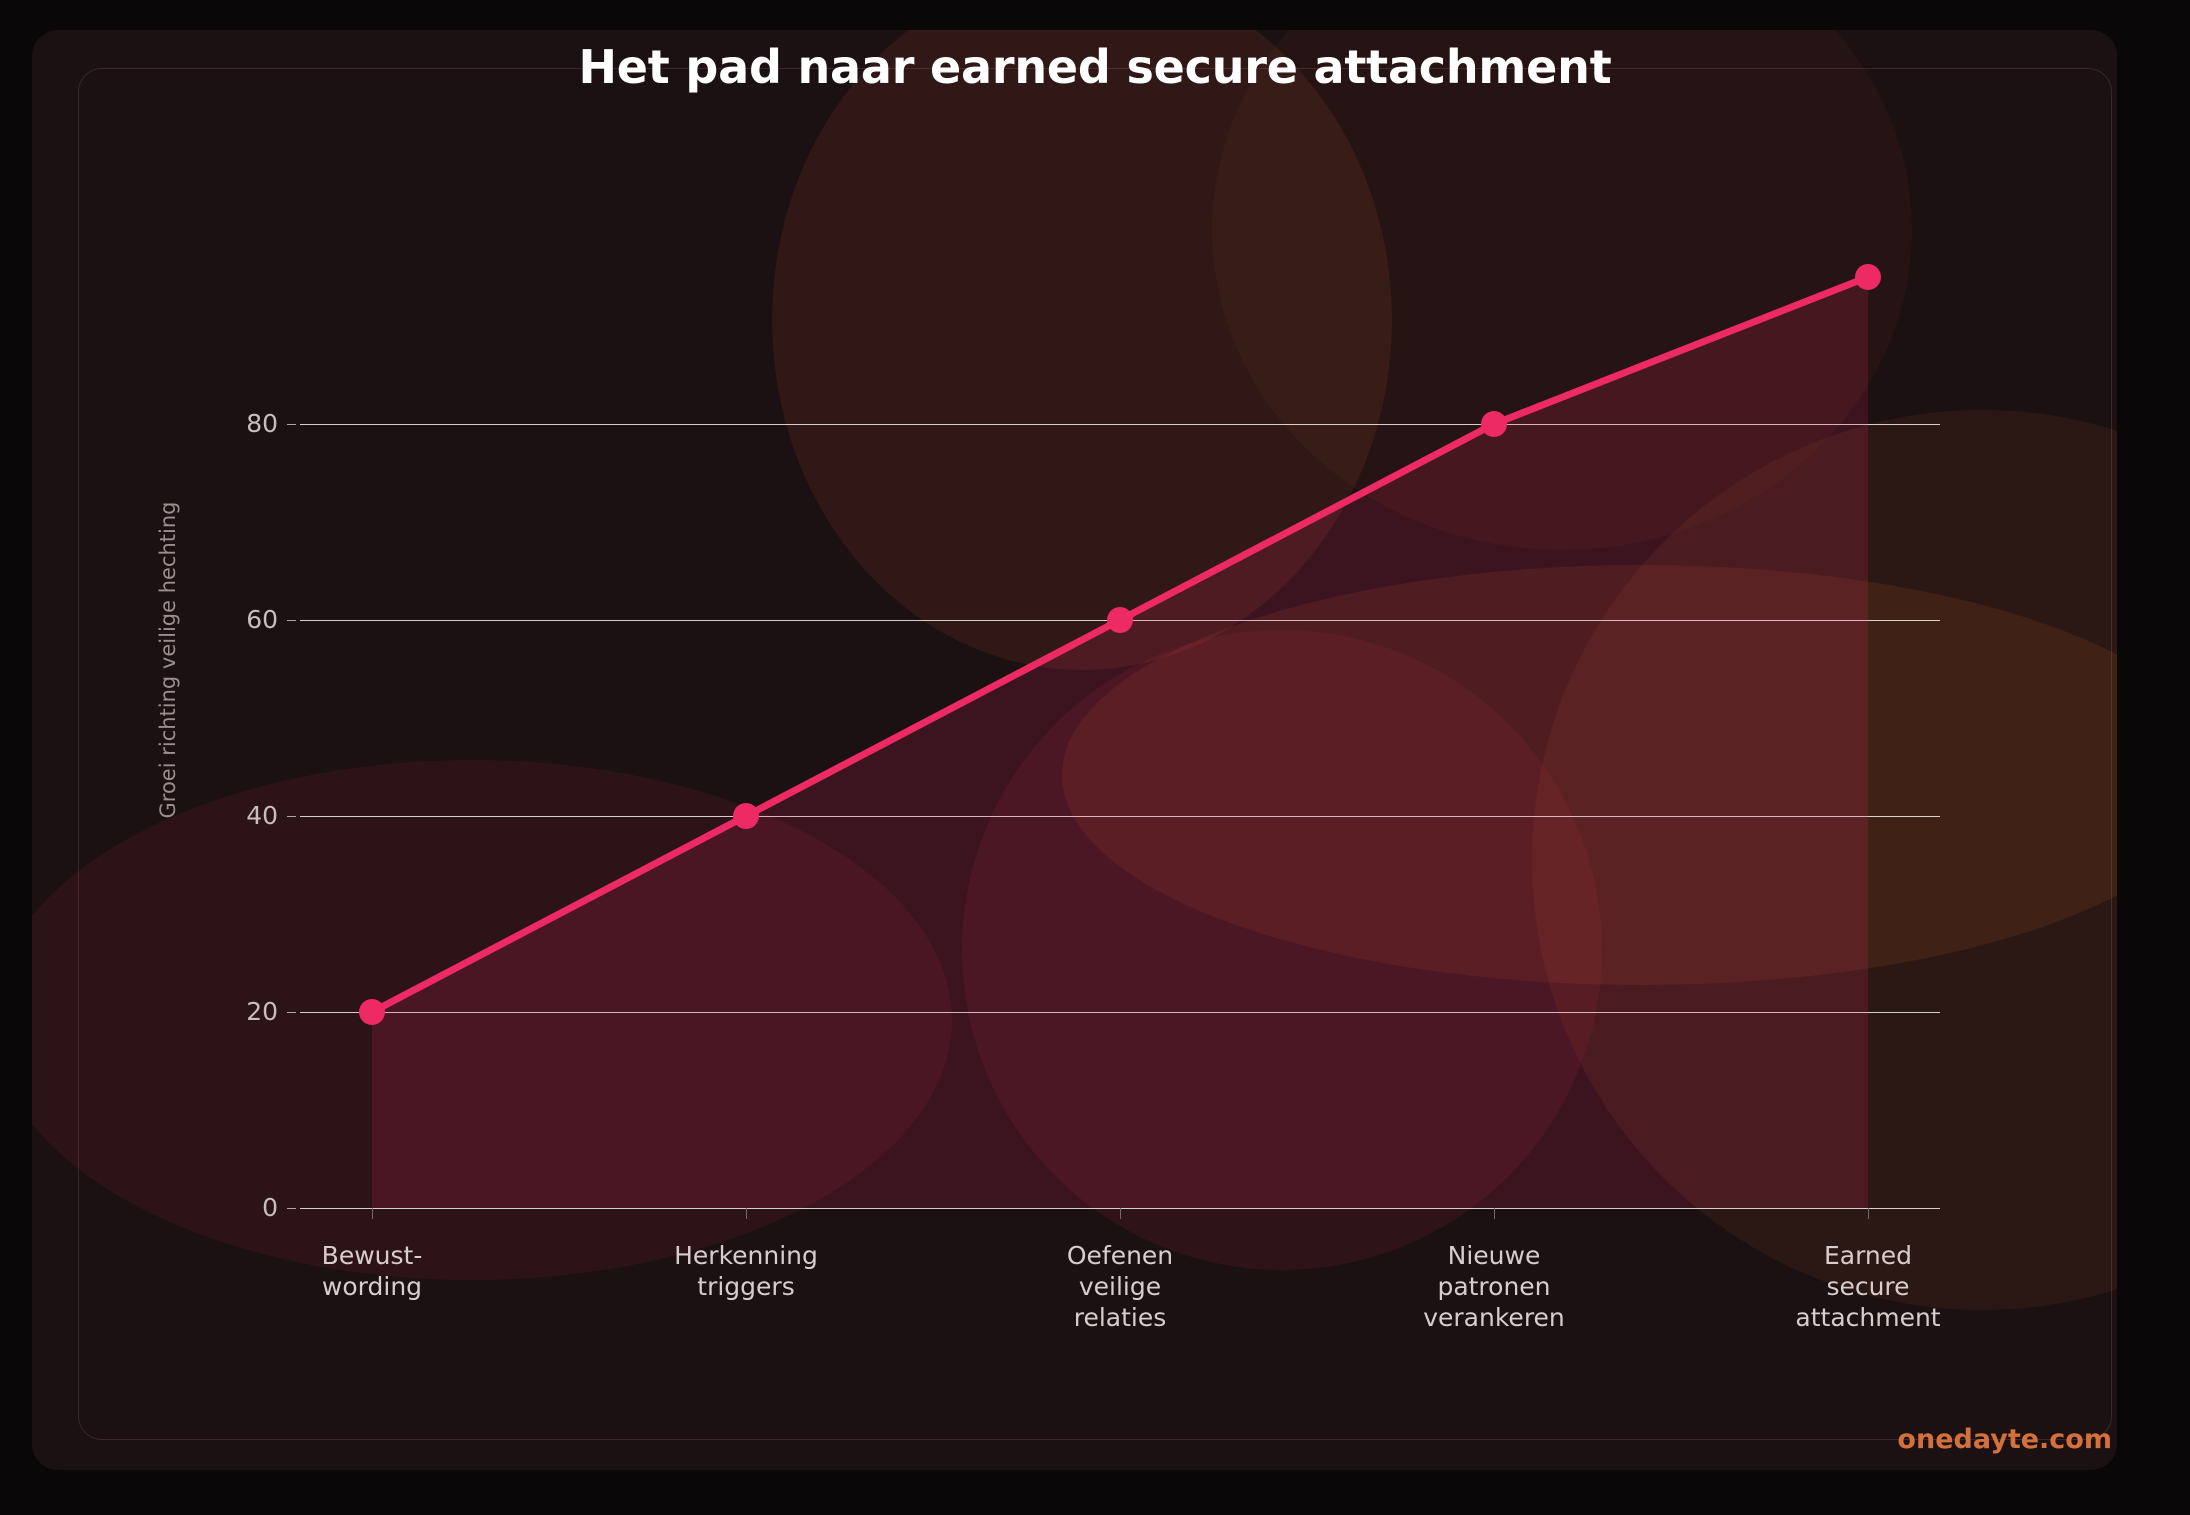  Describe the element at coordinates (262, 815) in the screenshot. I see `y-tick-label: 40` at that location.